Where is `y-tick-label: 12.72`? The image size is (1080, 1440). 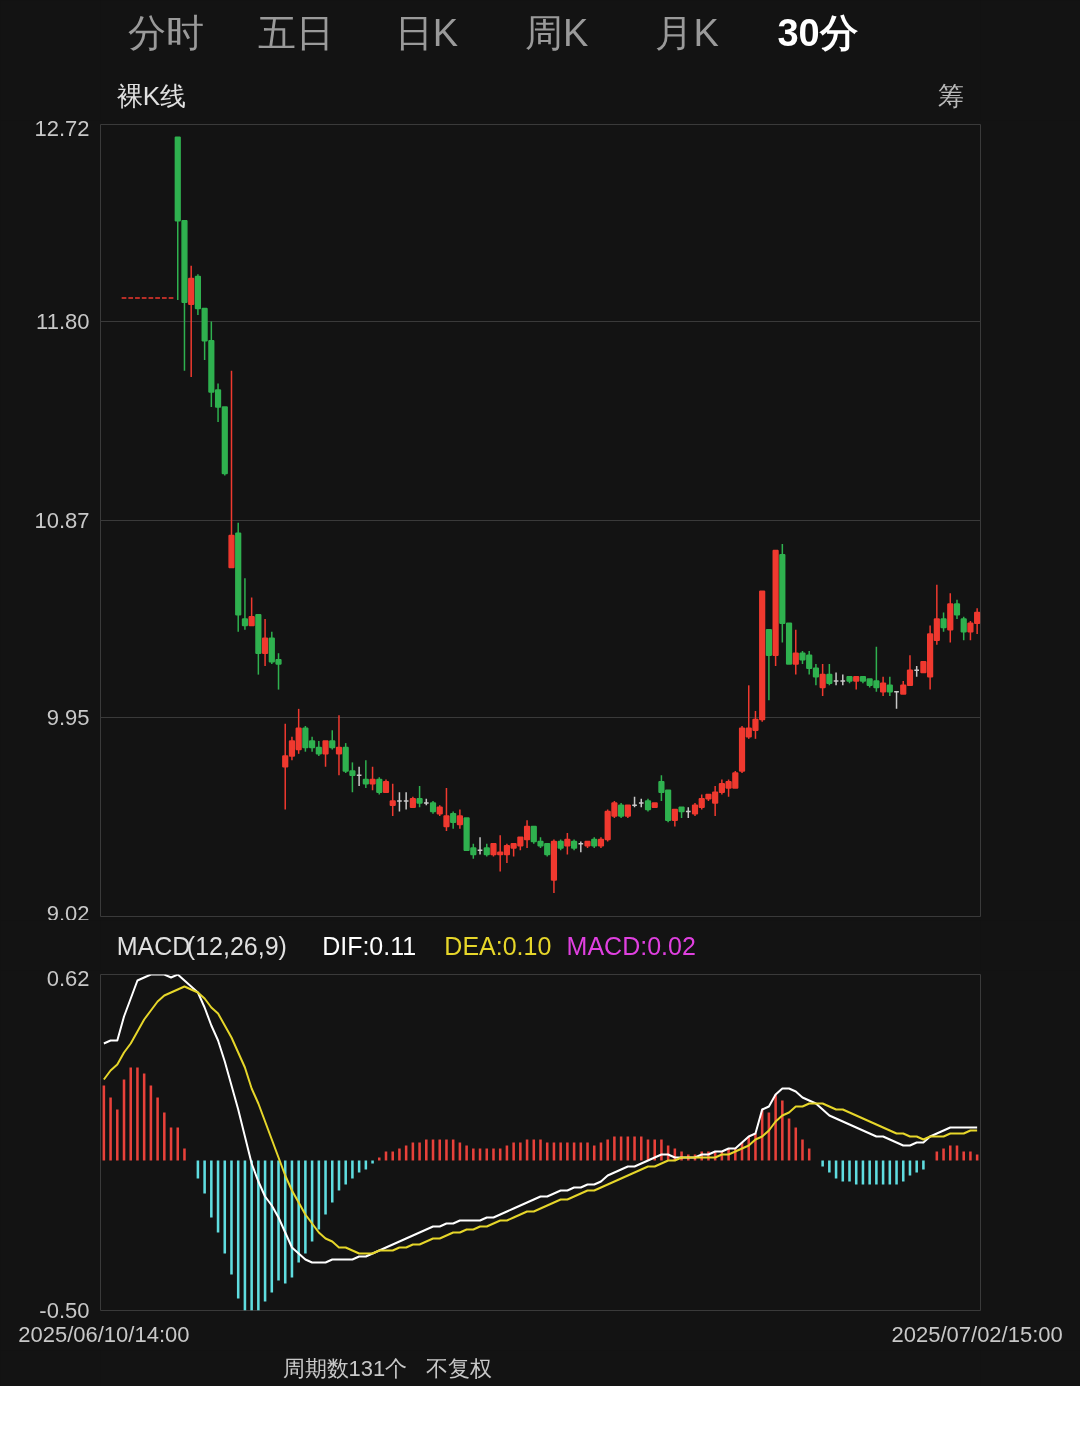 y-tick-label: 12.72 is located at coordinates (62, 128).